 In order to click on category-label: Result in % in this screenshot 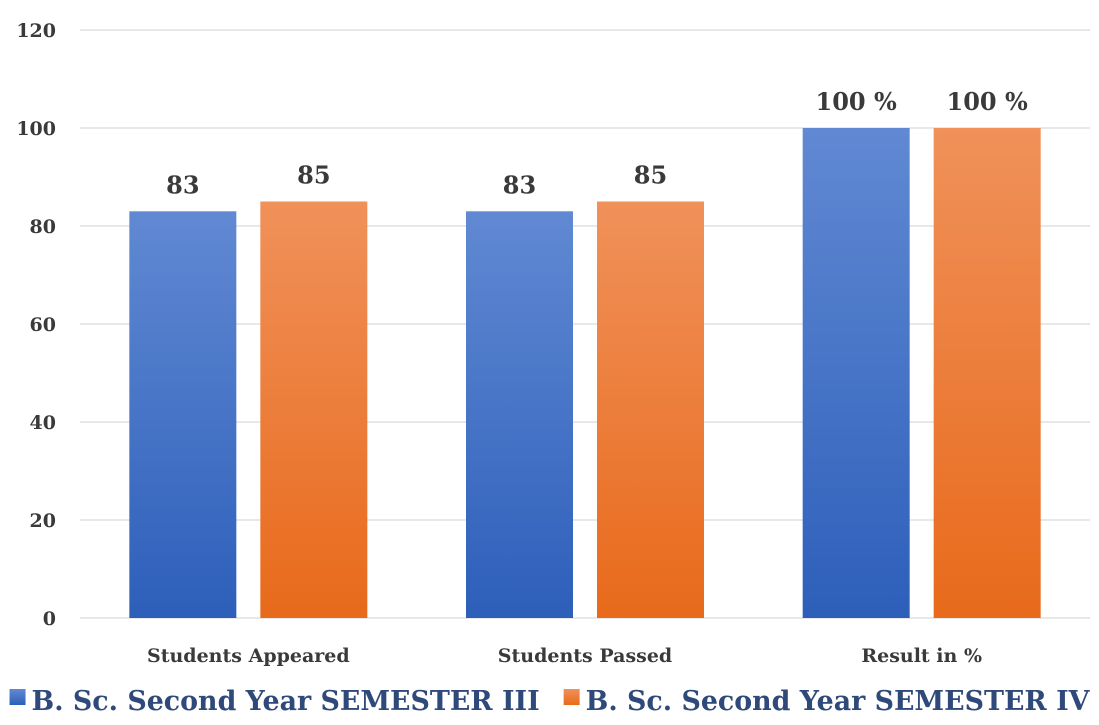, I will do `click(921, 656)`.